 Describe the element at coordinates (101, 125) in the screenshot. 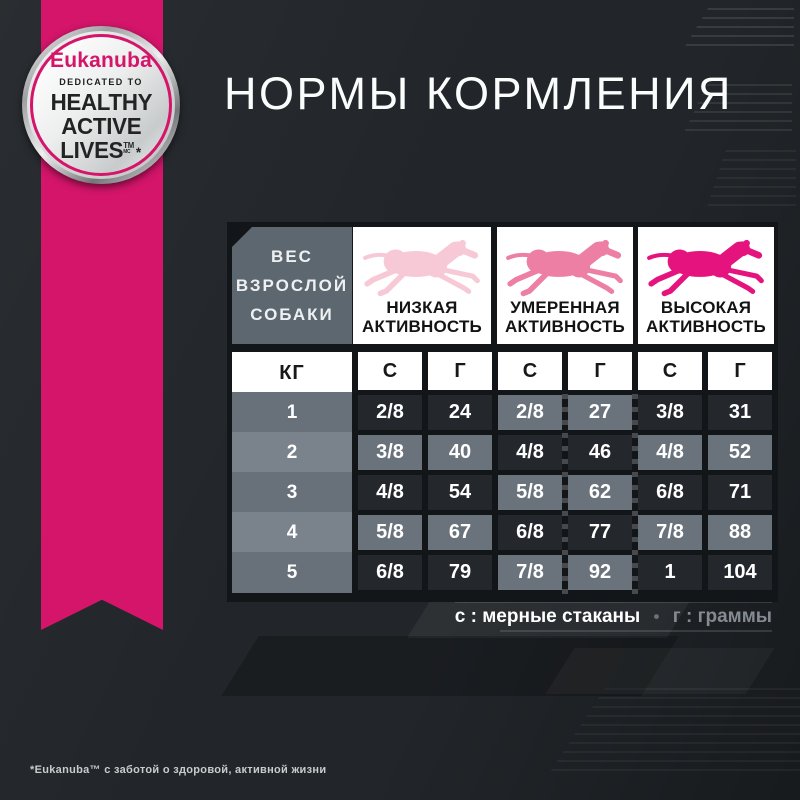

I see `badge-active-text: ACTIVE` at that location.